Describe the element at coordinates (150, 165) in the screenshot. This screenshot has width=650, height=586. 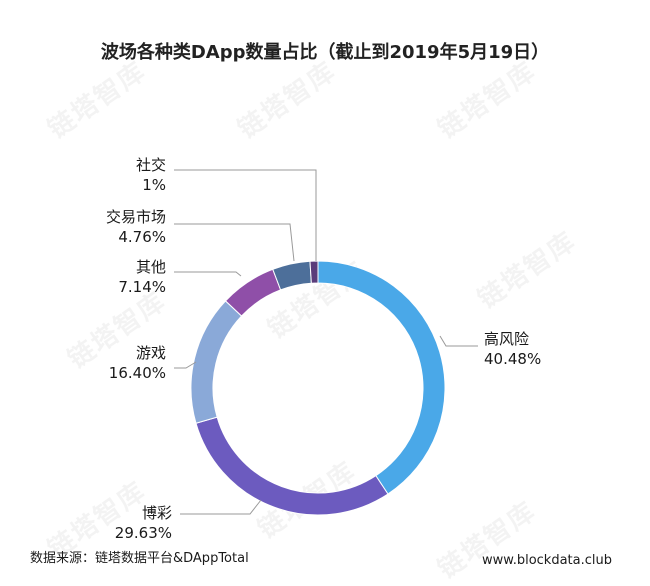
I see `slice-name: 社交` at that location.